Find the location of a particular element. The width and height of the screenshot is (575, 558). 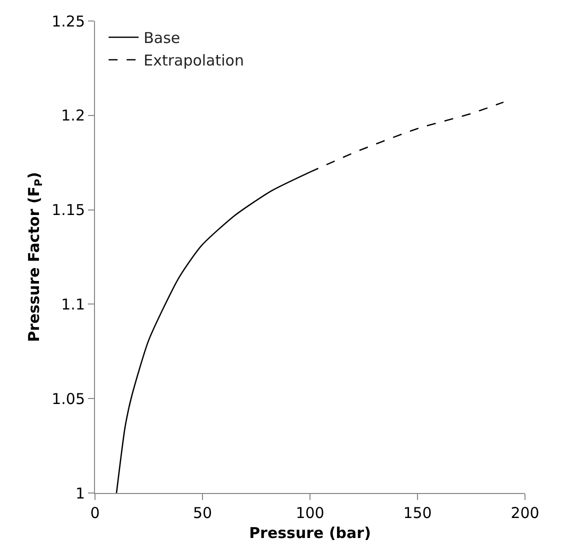

y-tick-label: 1.25 is located at coordinates (68, 21).